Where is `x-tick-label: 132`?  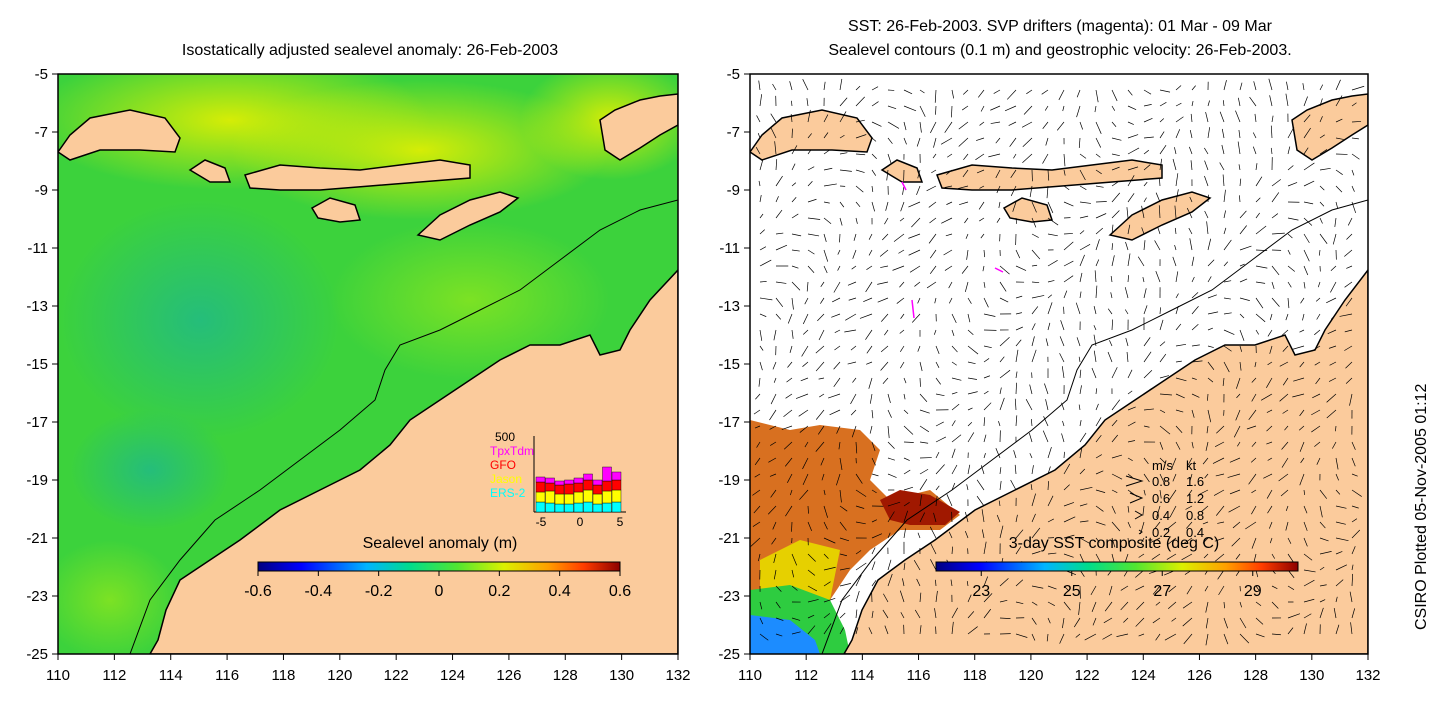
x-tick-label: 132 is located at coordinates (677, 675).